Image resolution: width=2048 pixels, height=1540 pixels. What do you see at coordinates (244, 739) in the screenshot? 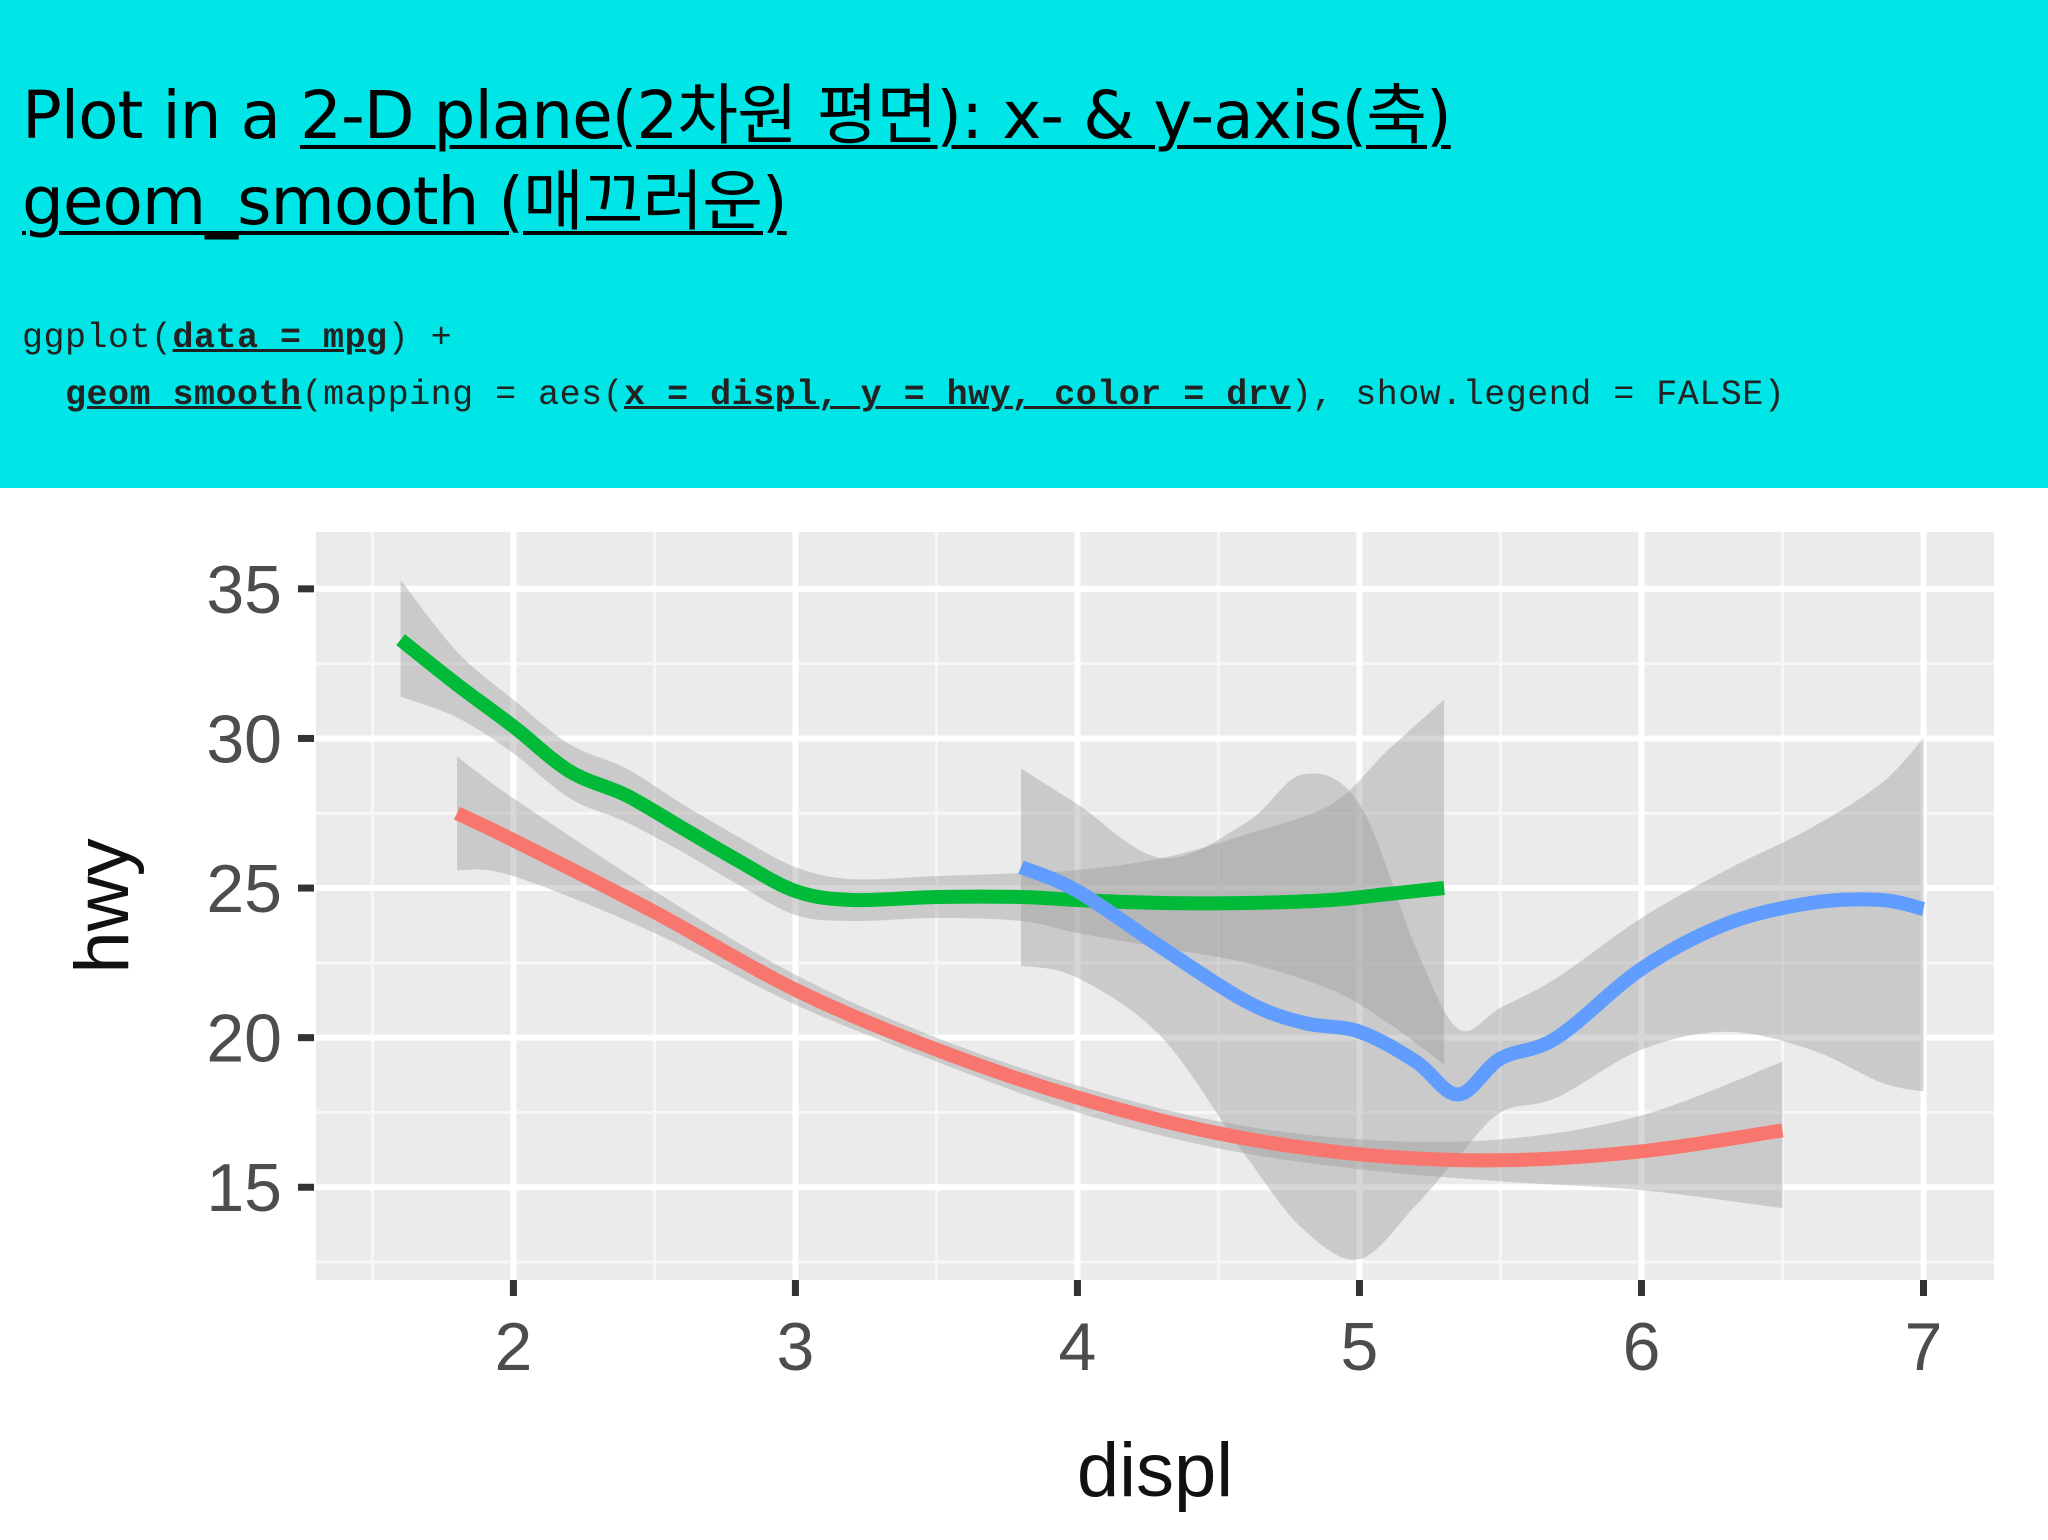
I see `y-tick-label: 30` at bounding box center [244, 739].